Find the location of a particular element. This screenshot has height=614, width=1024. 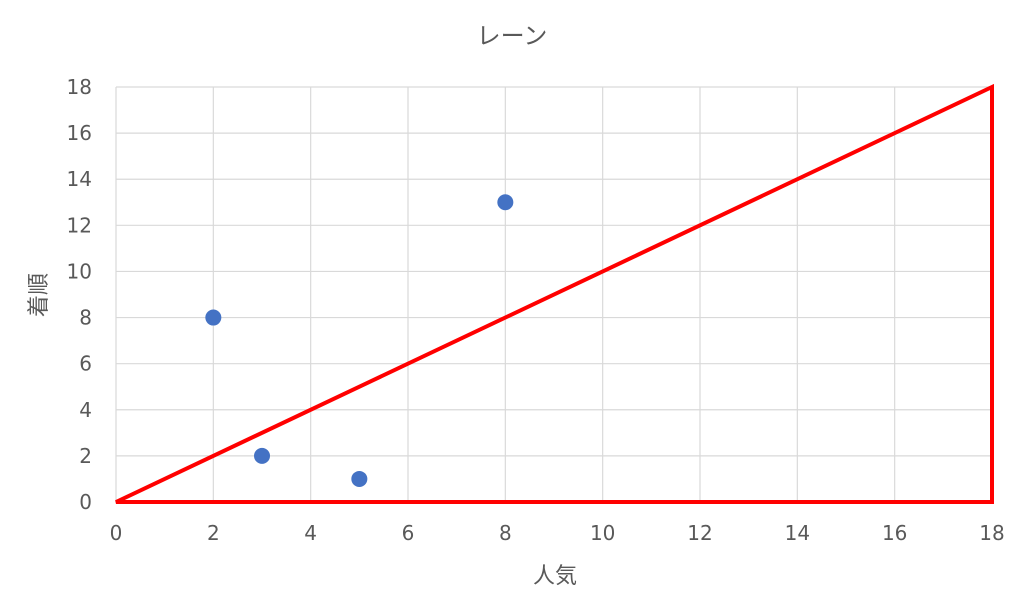

y-tick-label: 6 is located at coordinates (85, 364).